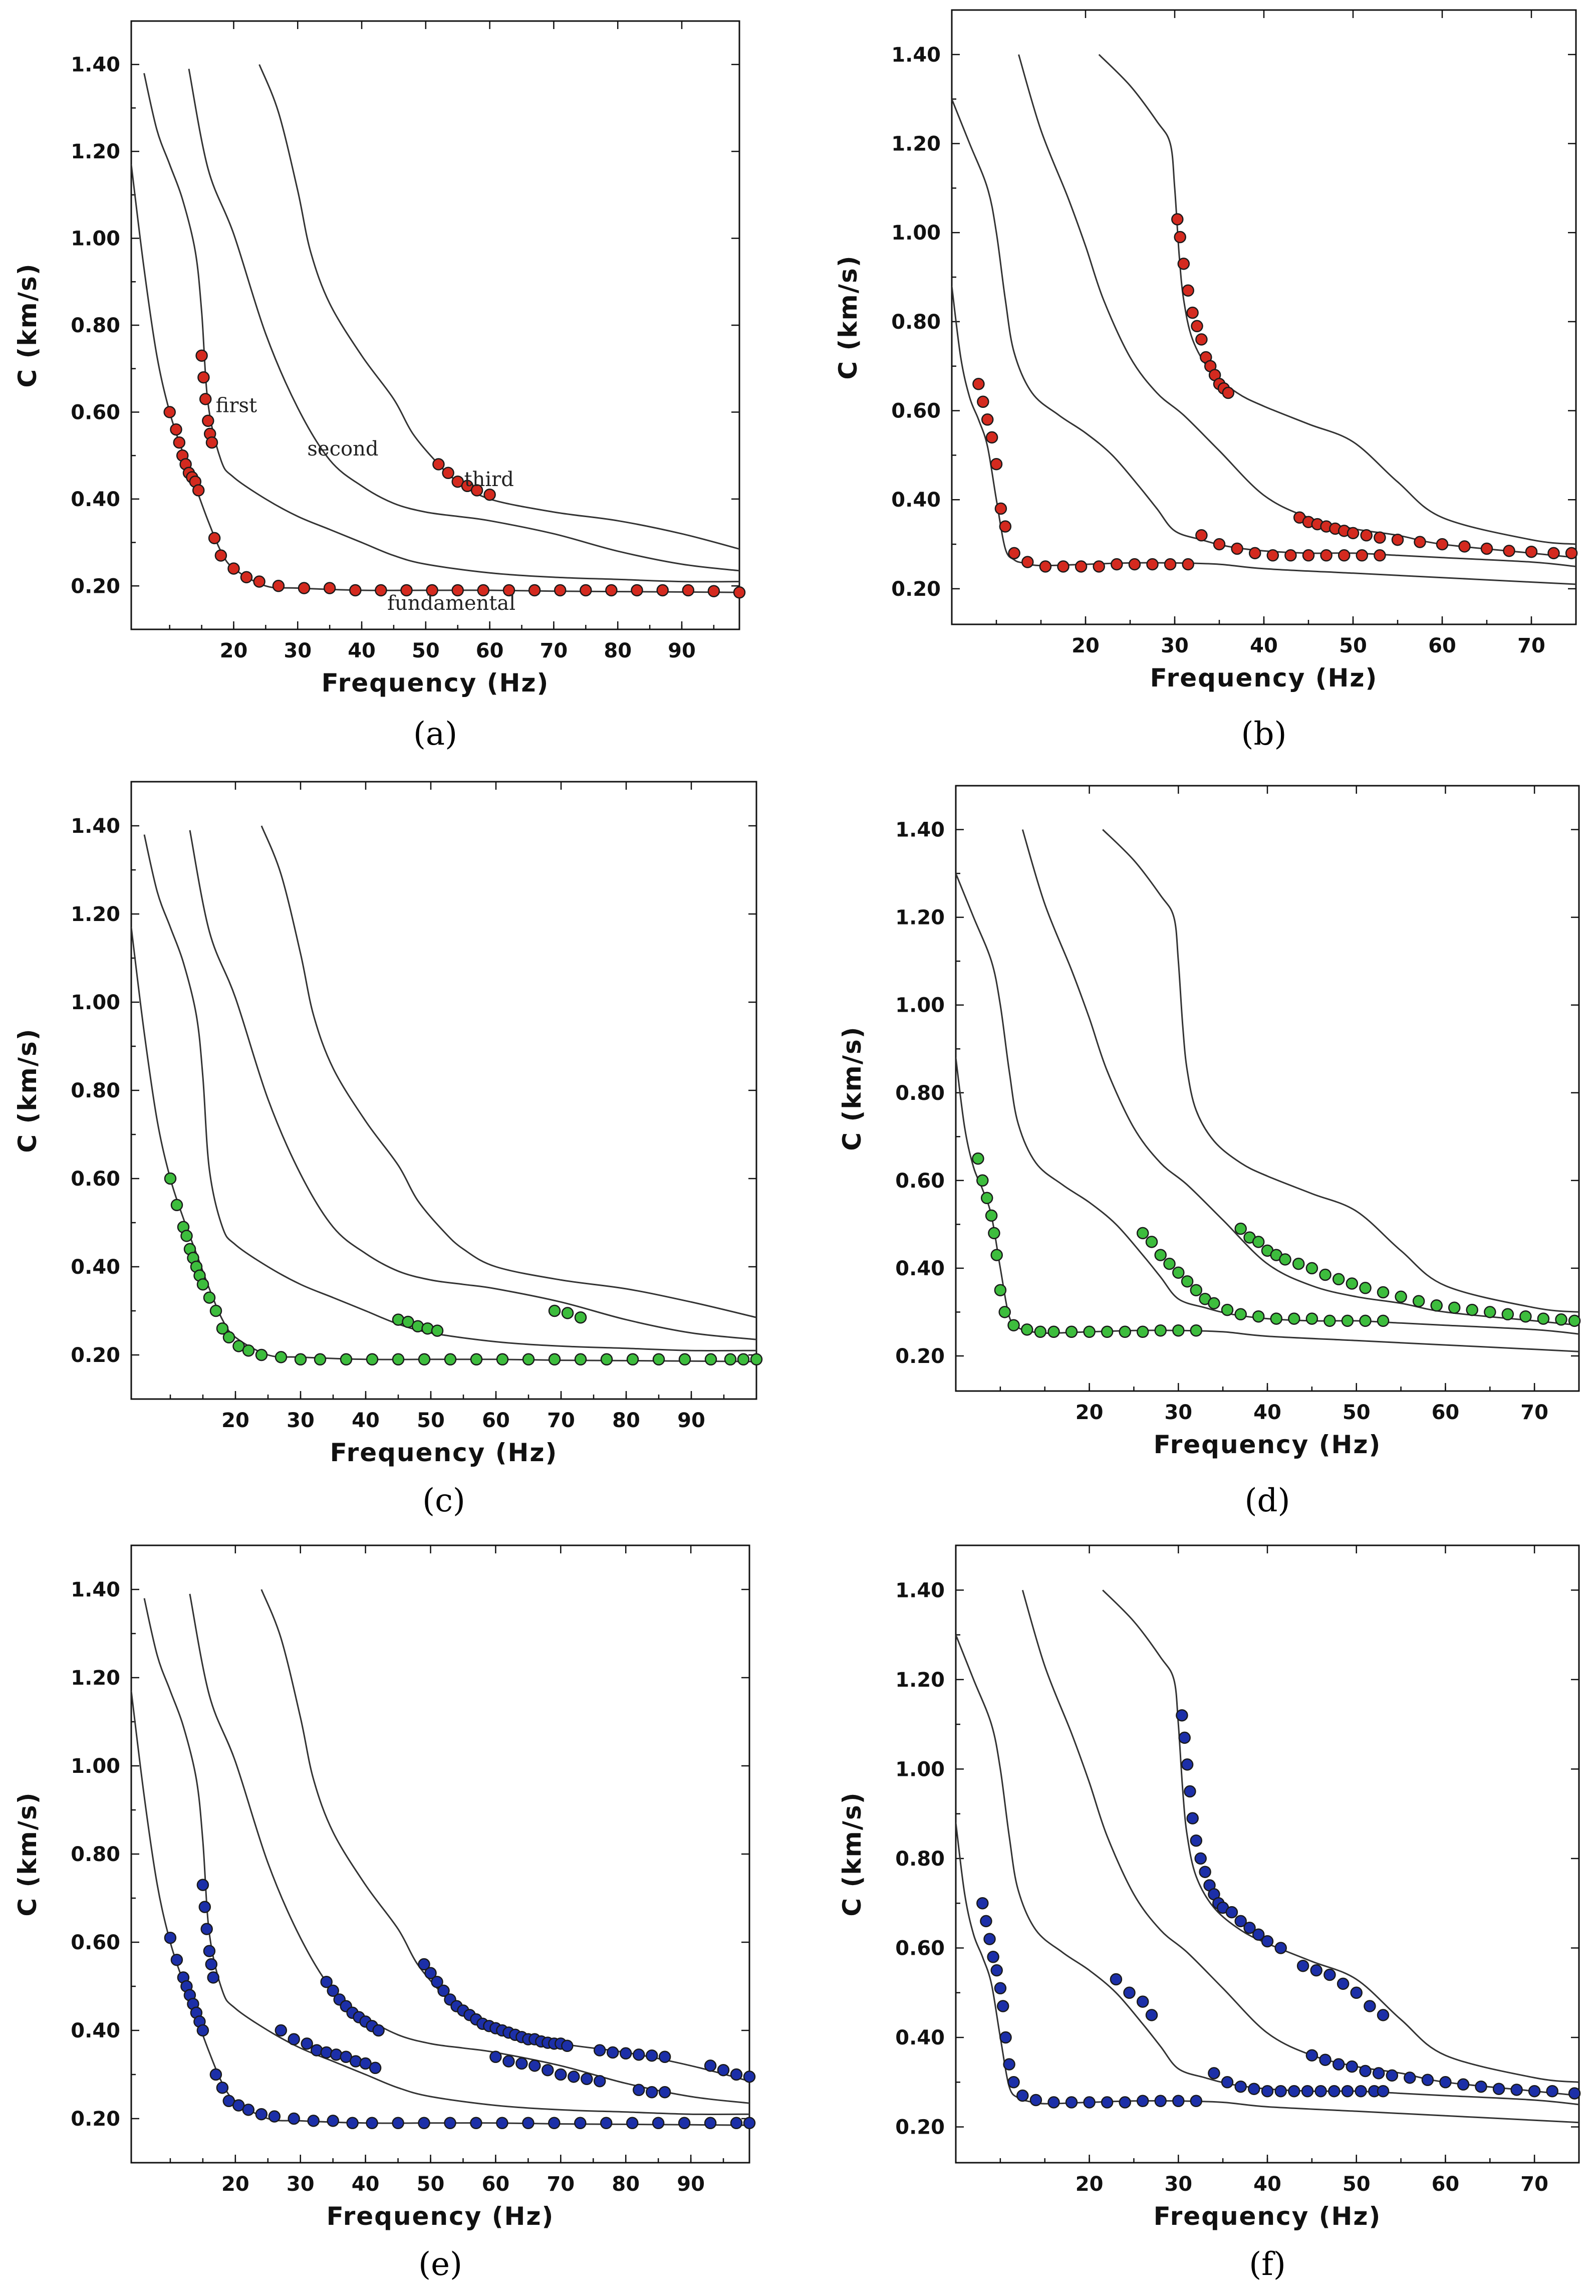 Image resolution: width=1596 pixels, height=2296 pixels. I want to click on data-point-second-e, so click(378, 2030).